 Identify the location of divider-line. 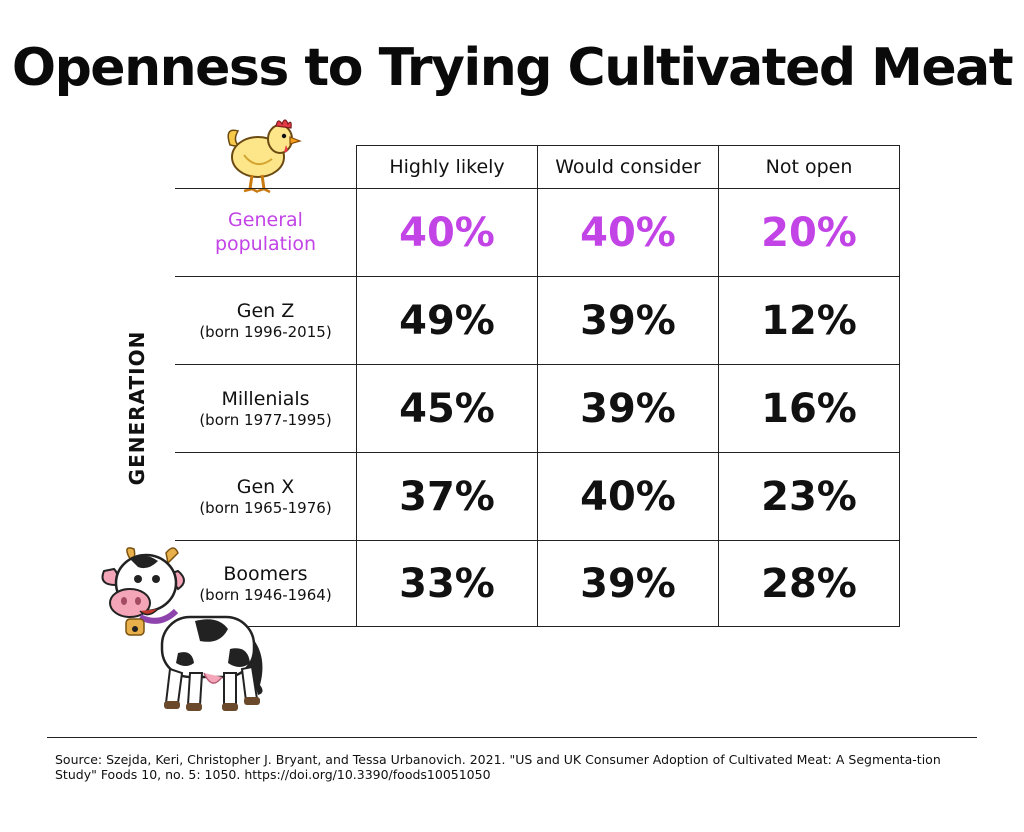
(512, 737).